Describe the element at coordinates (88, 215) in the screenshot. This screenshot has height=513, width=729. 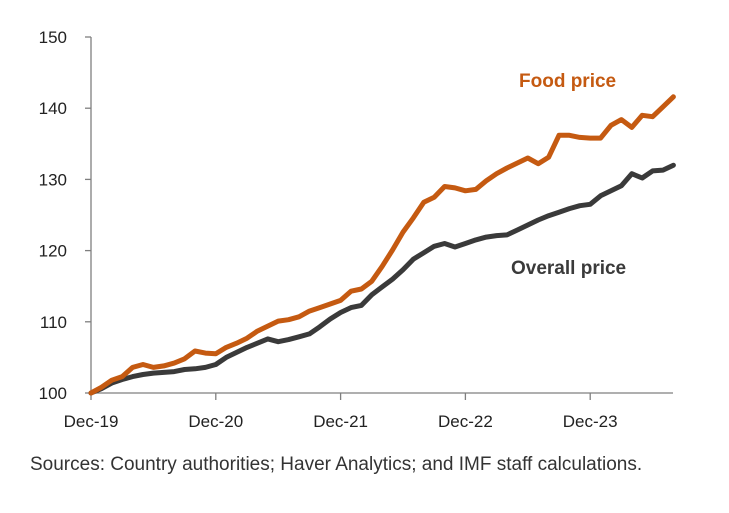
I see `y-axis-ticks` at that location.